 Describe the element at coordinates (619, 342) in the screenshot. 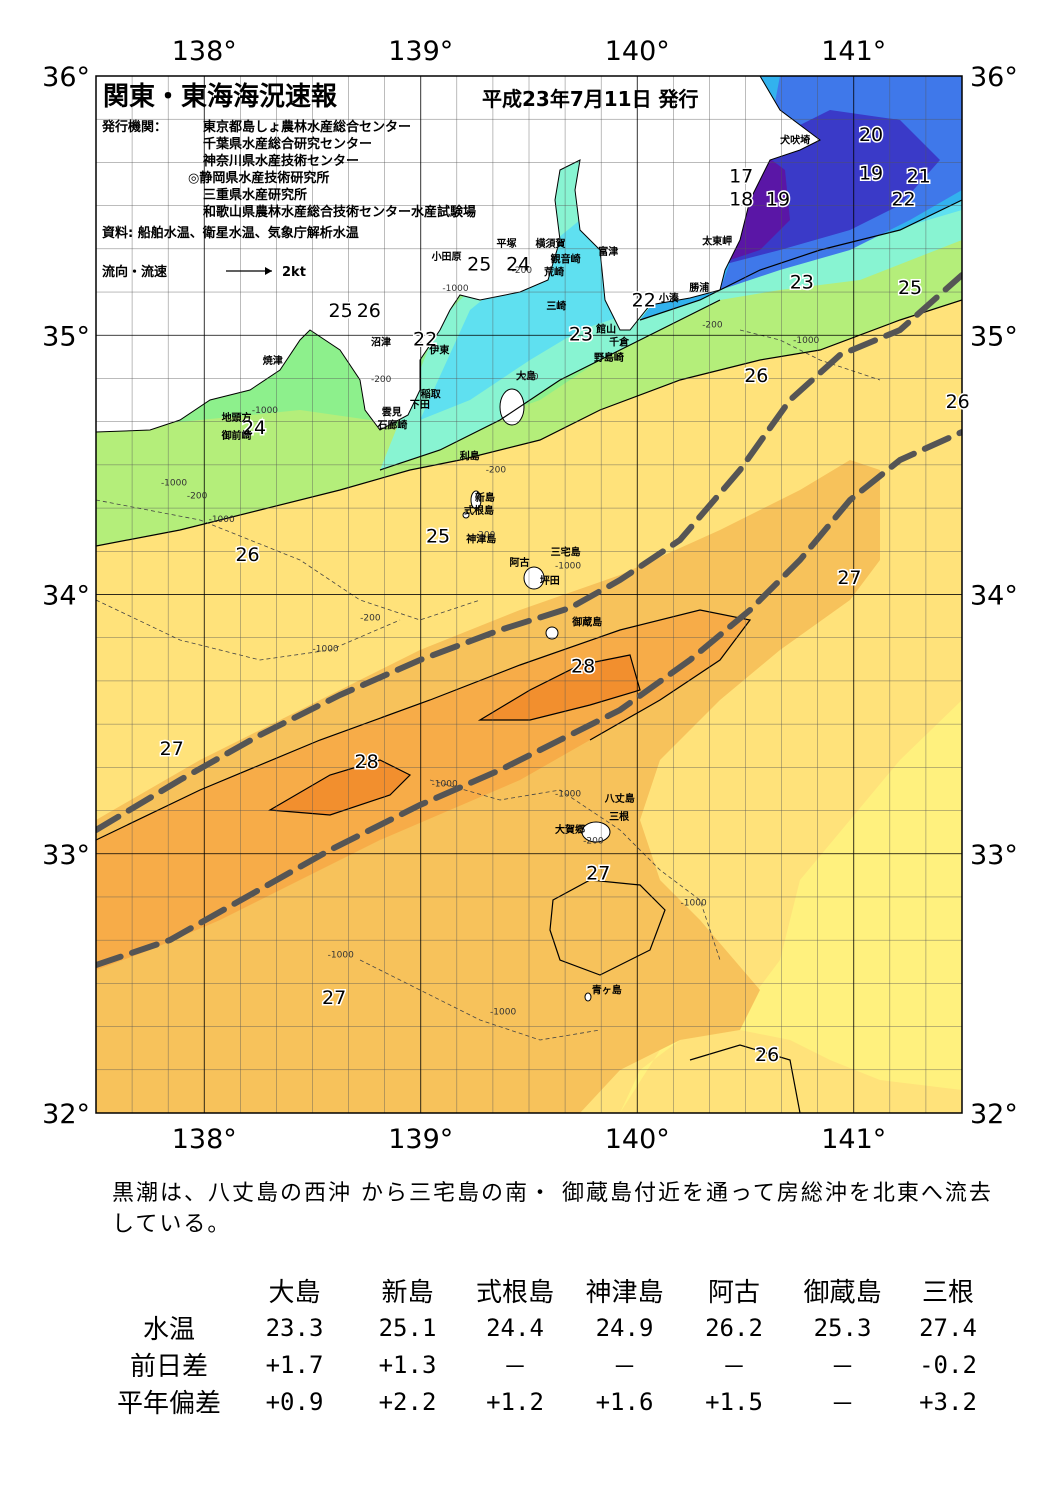

I see `place-name: 千倉` at that location.